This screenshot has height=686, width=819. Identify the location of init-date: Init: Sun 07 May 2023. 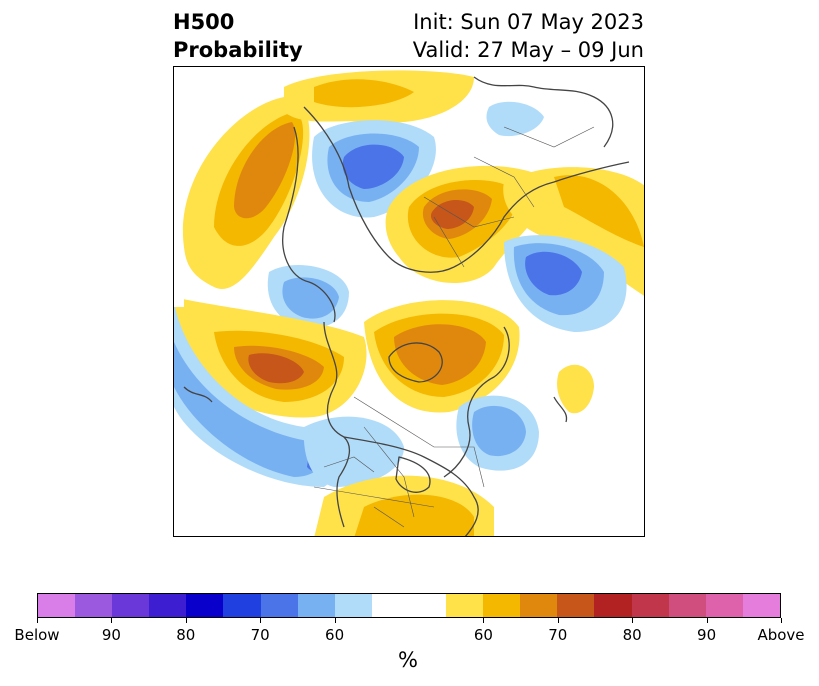
(528, 22).